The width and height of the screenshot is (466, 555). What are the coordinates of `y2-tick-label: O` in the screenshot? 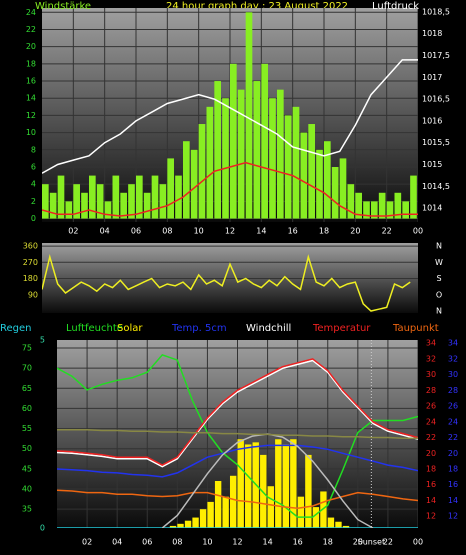 It's located at (439, 294).